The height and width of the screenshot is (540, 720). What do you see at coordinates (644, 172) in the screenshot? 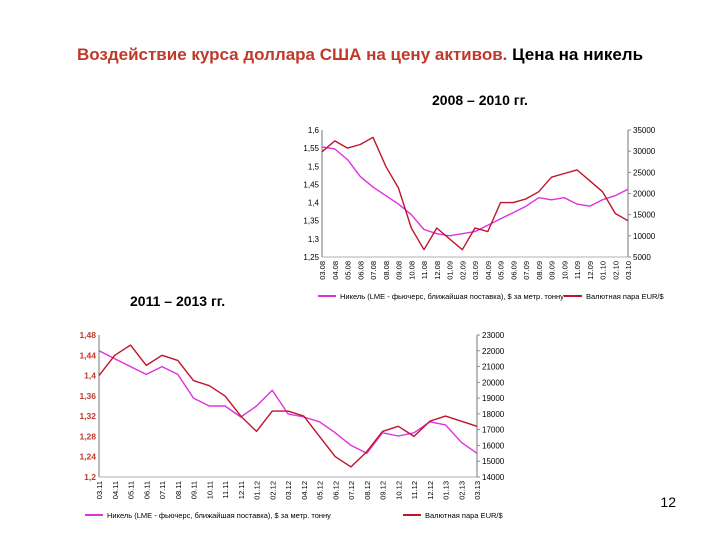
I see `right-tick-label: 25000` at bounding box center [644, 172].